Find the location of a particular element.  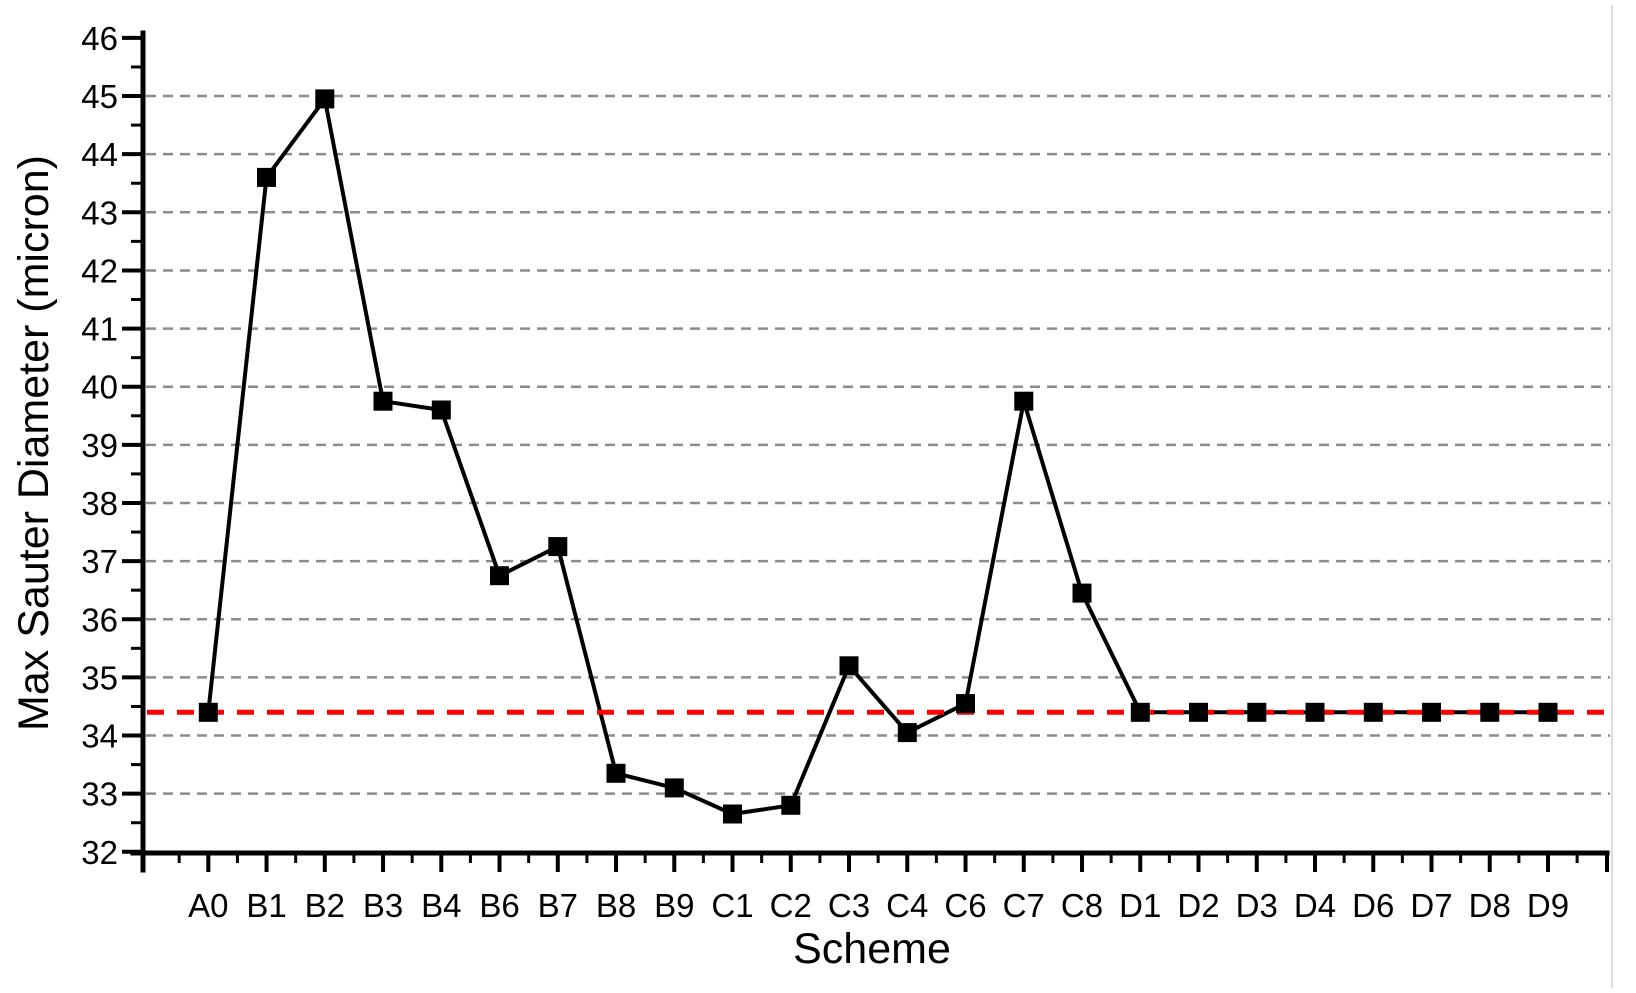

y-tick-label: 46 is located at coordinates (99, 38).